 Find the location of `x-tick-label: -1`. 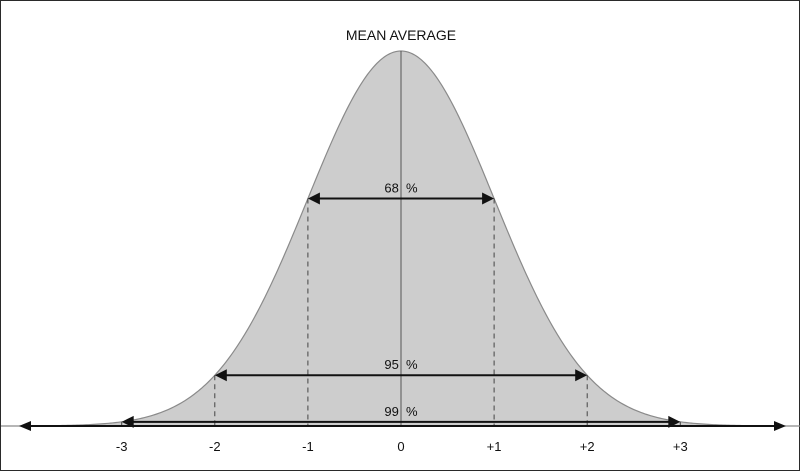

x-tick-label: -1 is located at coordinates (308, 446).